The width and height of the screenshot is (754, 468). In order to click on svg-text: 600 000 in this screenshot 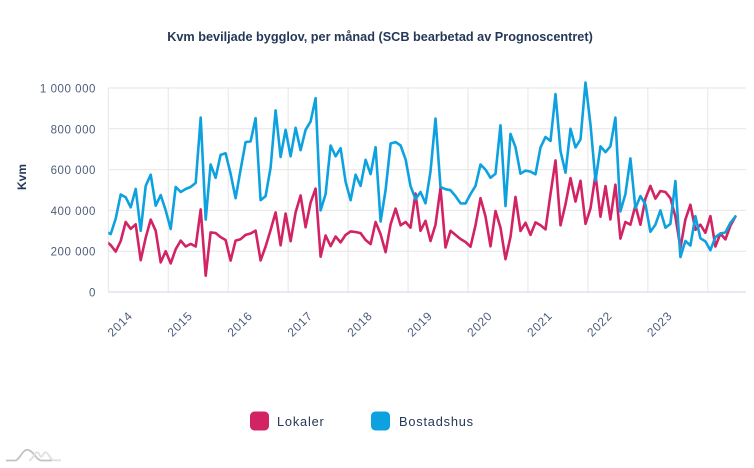, I will do `click(73, 171)`.